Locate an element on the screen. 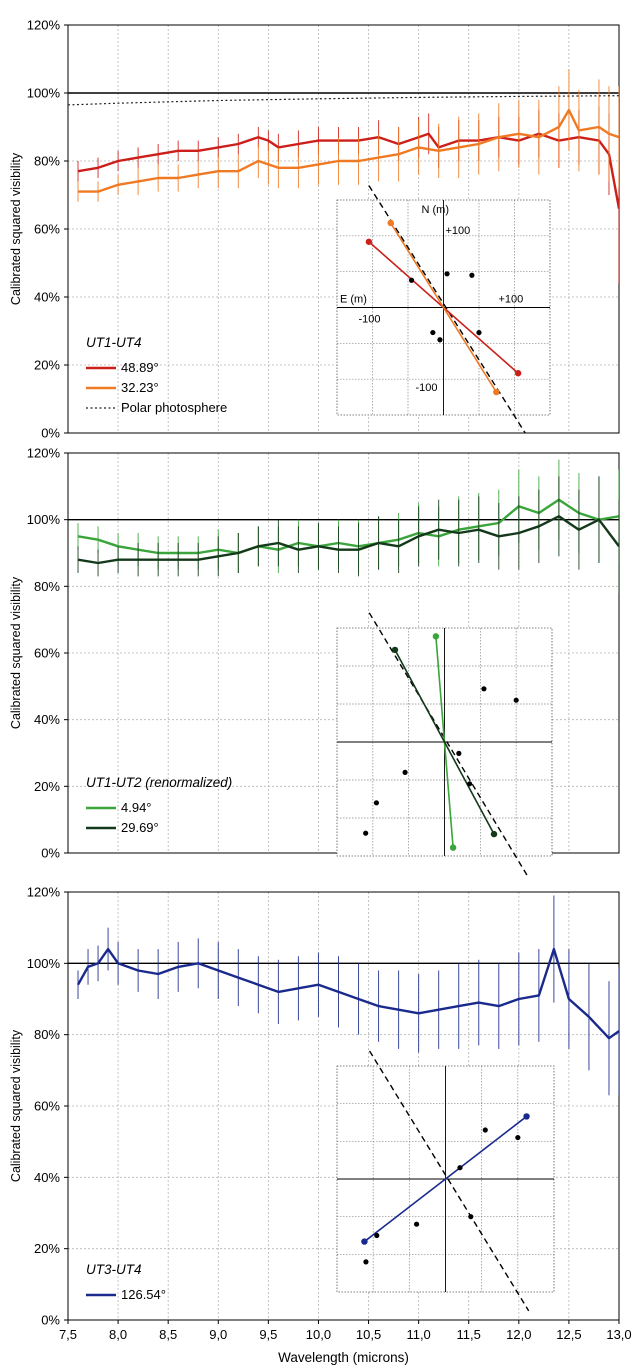 This screenshot has width=633, height=1372. inset-label-minus-n: -100 is located at coordinates (427, 388).